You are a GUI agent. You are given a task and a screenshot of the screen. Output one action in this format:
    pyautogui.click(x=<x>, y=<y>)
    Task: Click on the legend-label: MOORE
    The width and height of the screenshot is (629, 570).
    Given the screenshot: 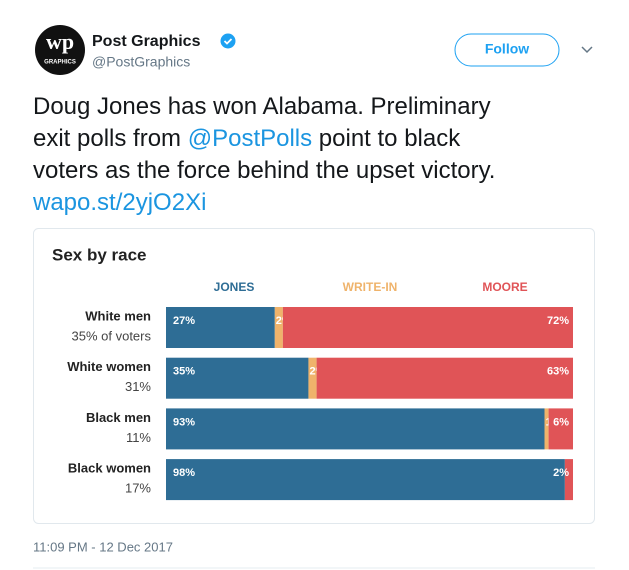 What is the action you would take?
    pyautogui.click(x=504, y=287)
    